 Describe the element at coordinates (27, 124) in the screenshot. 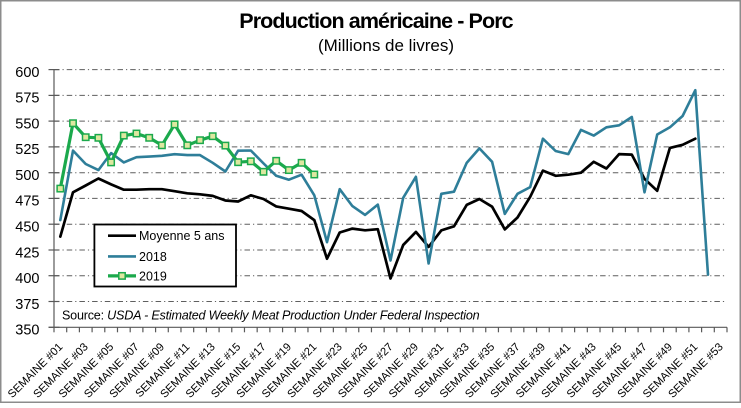

I see `svg-text: 550` at that location.